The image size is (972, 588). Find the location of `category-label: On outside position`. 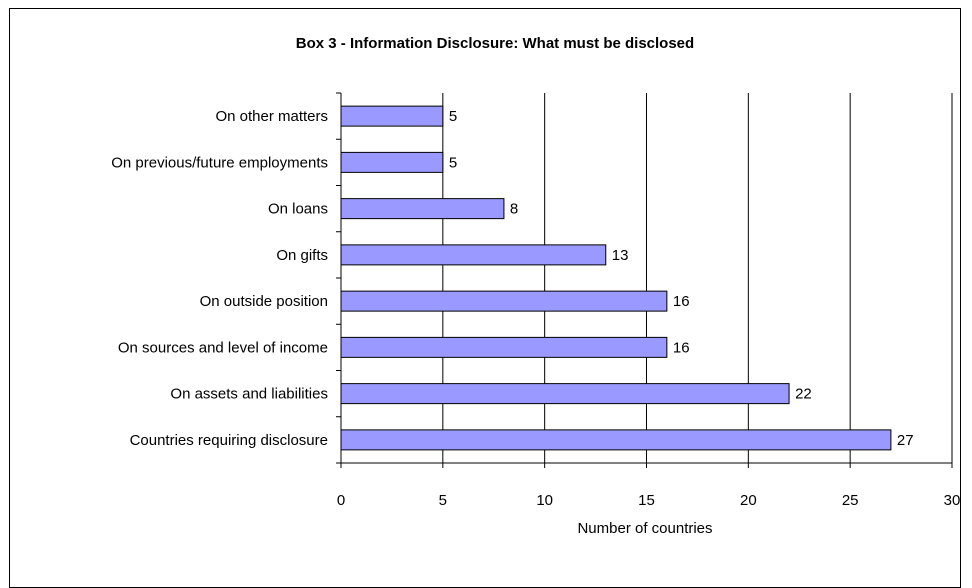

category-label: On outside position is located at coordinates (264, 301).